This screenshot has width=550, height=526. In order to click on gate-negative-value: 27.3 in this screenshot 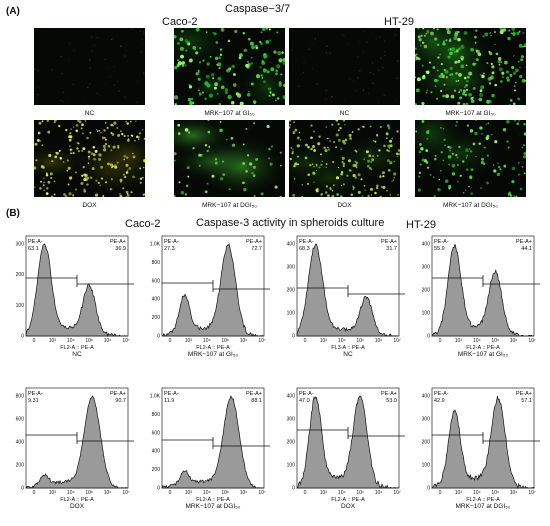, I will do `click(169, 249)`.